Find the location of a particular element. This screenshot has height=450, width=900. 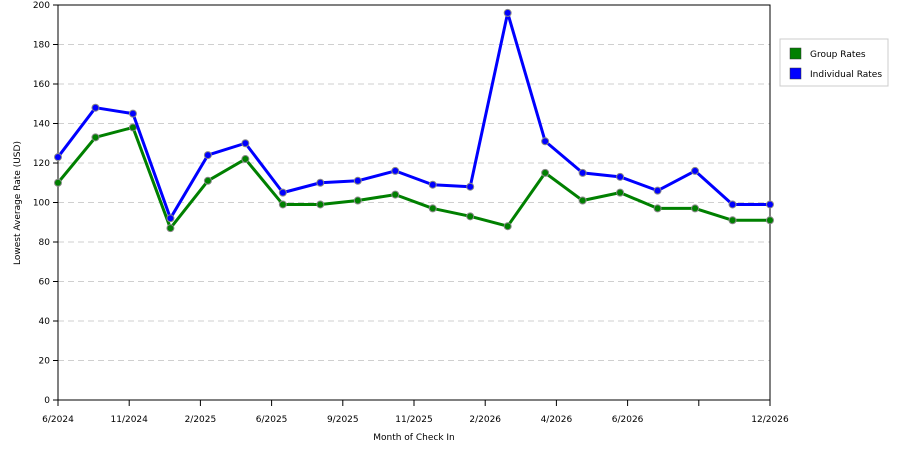

y-axis-title: Lowest Average Rate (USD) is located at coordinates (18, 203).